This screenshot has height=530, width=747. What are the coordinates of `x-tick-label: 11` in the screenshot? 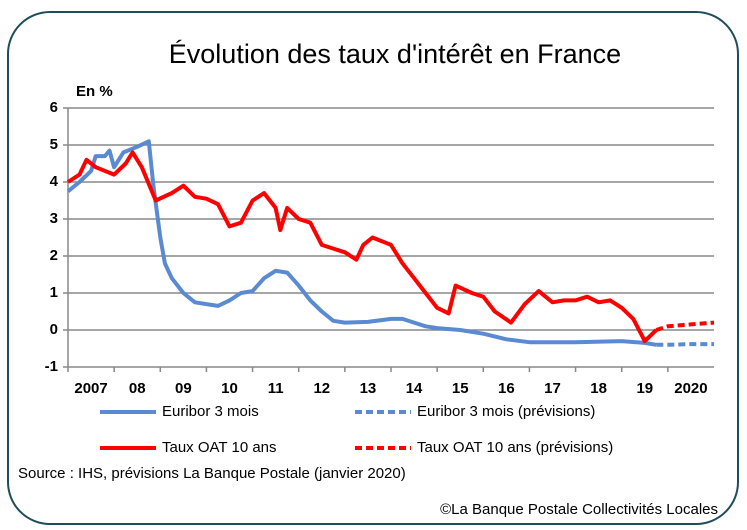 It's located at (276, 388).